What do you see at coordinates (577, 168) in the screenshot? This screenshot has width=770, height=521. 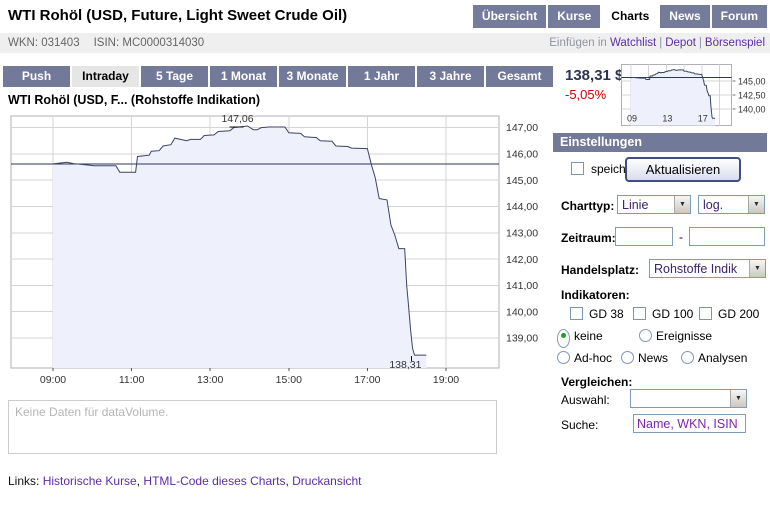 I see `speichern-checkbox` at bounding box center [577, 168].